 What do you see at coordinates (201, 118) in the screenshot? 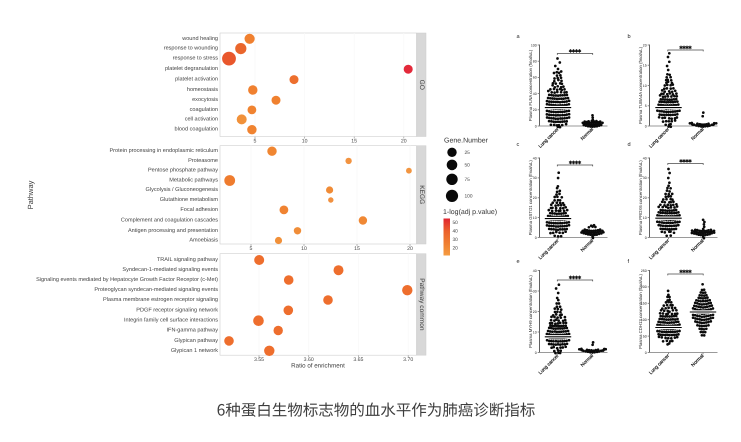
I see `svg-text: cell activation` at bounding box center [201, 118].